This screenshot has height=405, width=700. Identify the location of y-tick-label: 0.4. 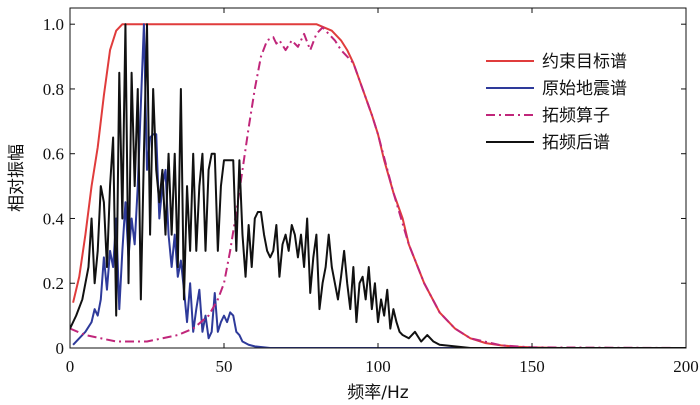
(54, 218).